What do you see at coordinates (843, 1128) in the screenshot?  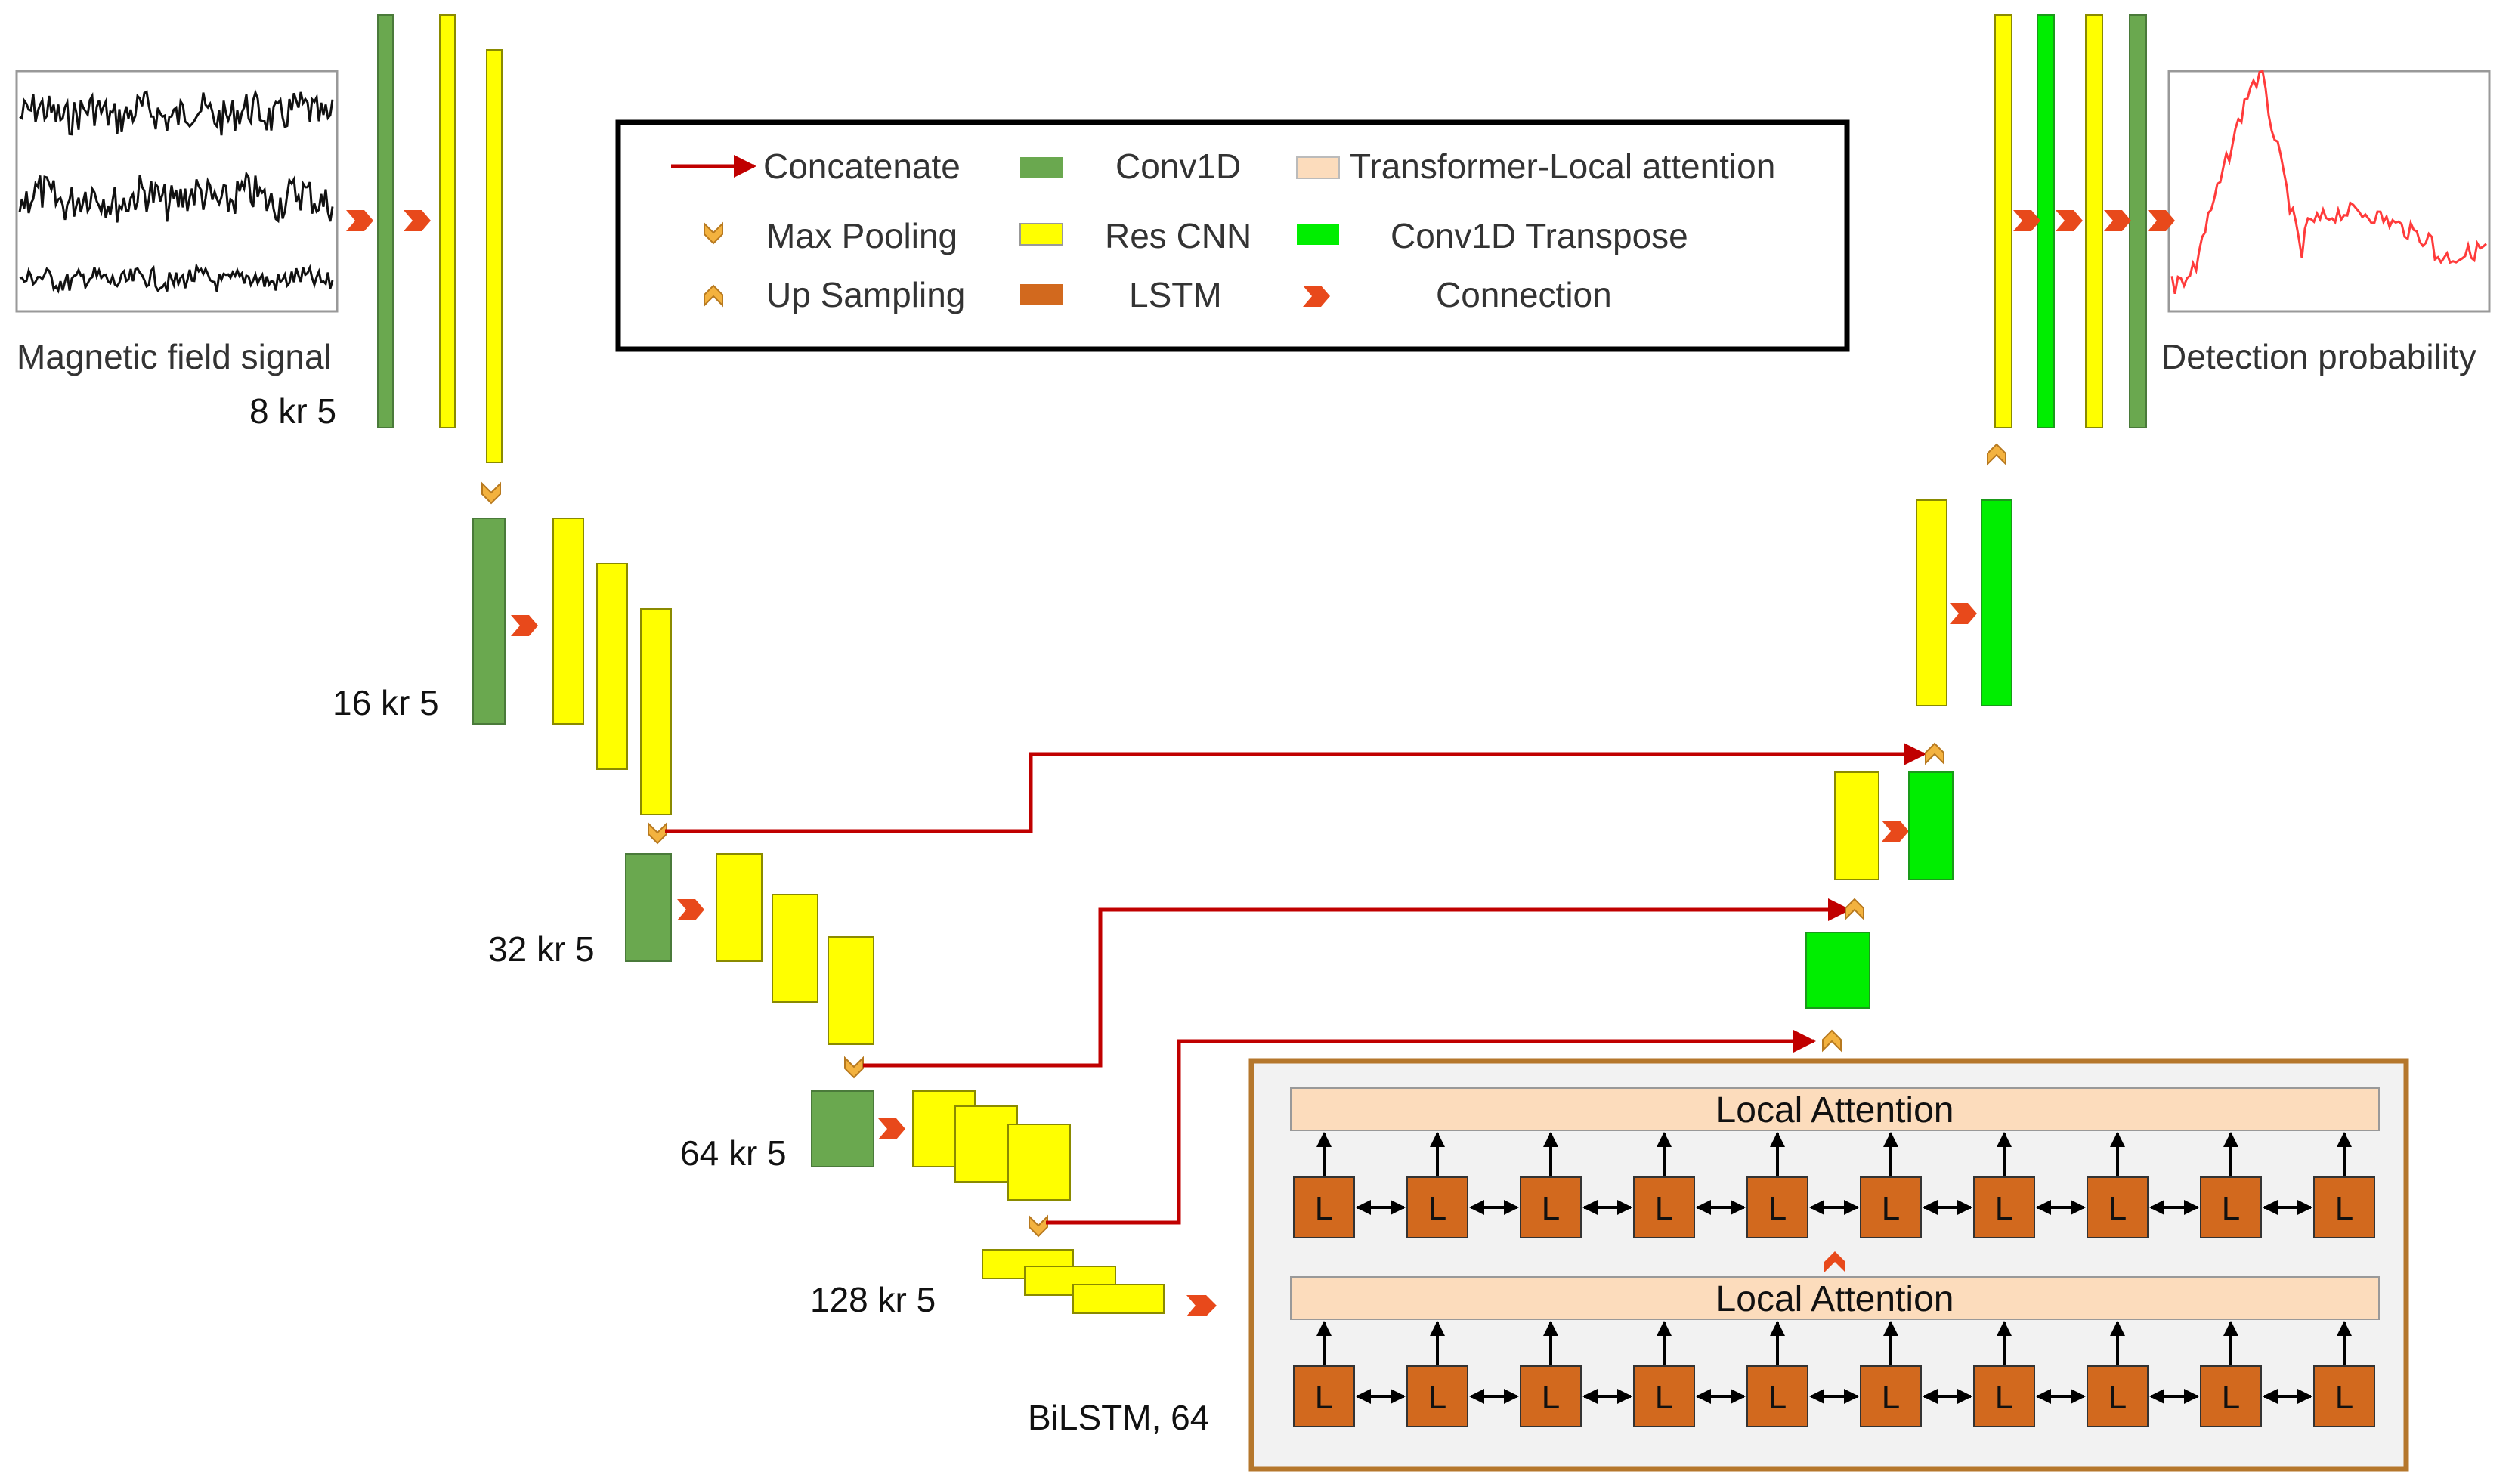 I see `enc4-conv1d` at bounding box center [843, 1128].